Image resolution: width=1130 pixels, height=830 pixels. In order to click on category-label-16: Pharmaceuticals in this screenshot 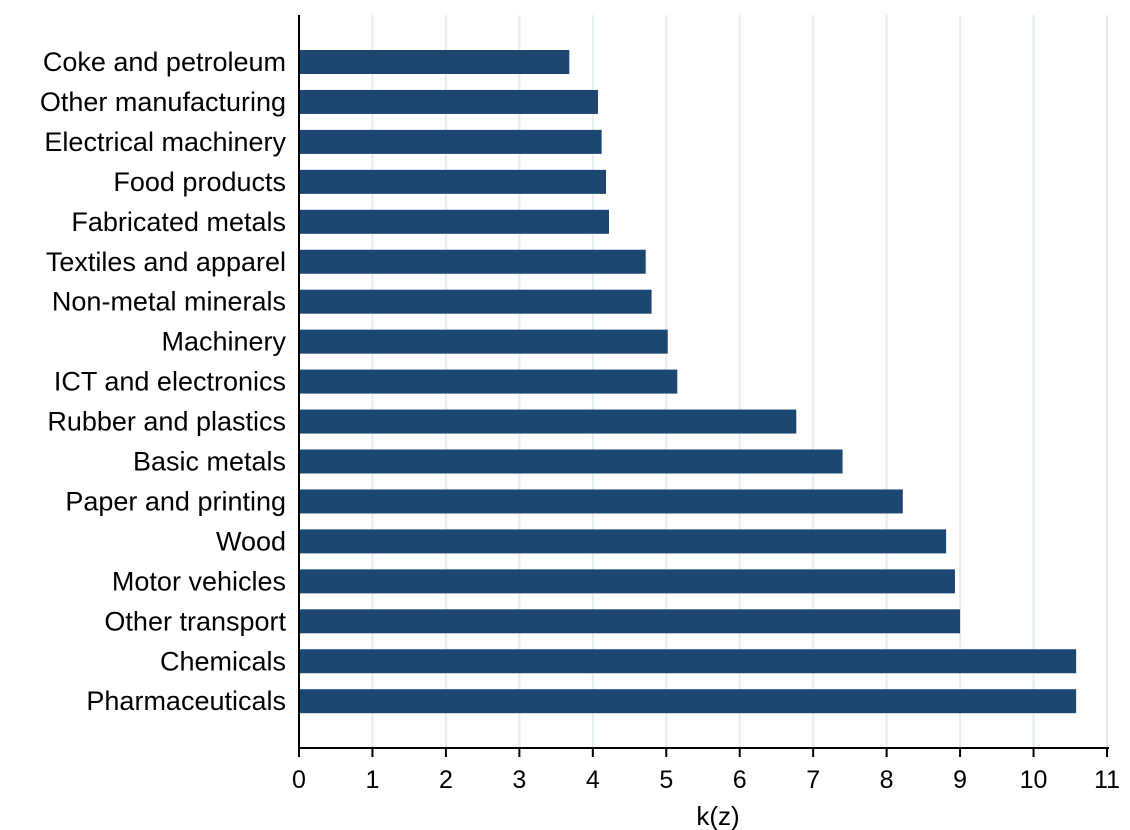, I will do `click(186, 701)`.